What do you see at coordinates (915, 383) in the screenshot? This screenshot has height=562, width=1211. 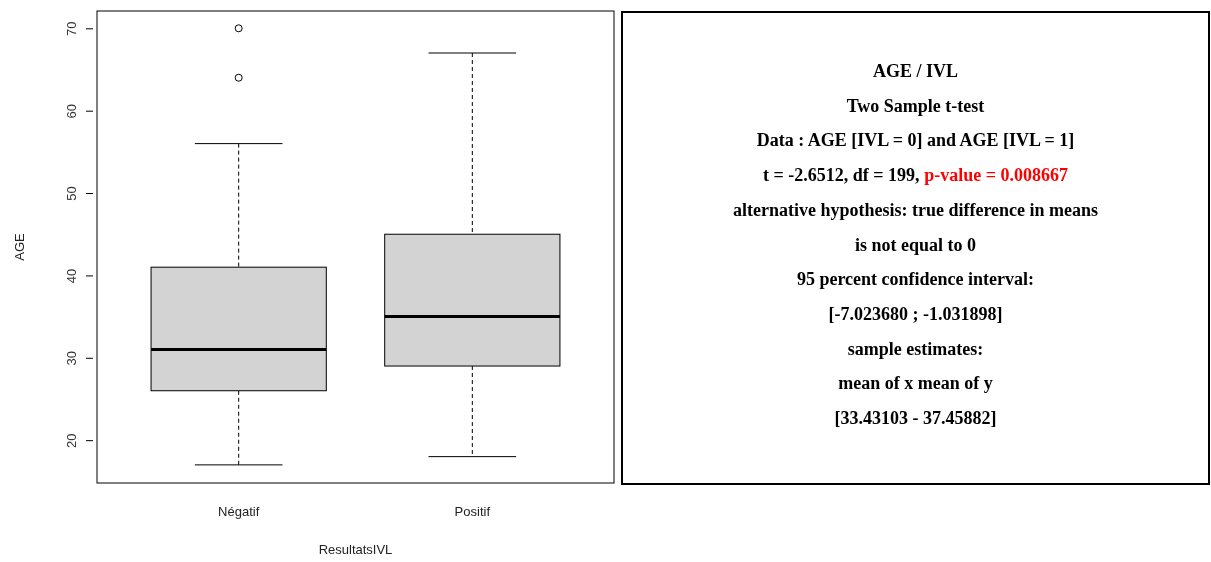 I see `text: mean of x mean of y` at bounding box center [915, 383].